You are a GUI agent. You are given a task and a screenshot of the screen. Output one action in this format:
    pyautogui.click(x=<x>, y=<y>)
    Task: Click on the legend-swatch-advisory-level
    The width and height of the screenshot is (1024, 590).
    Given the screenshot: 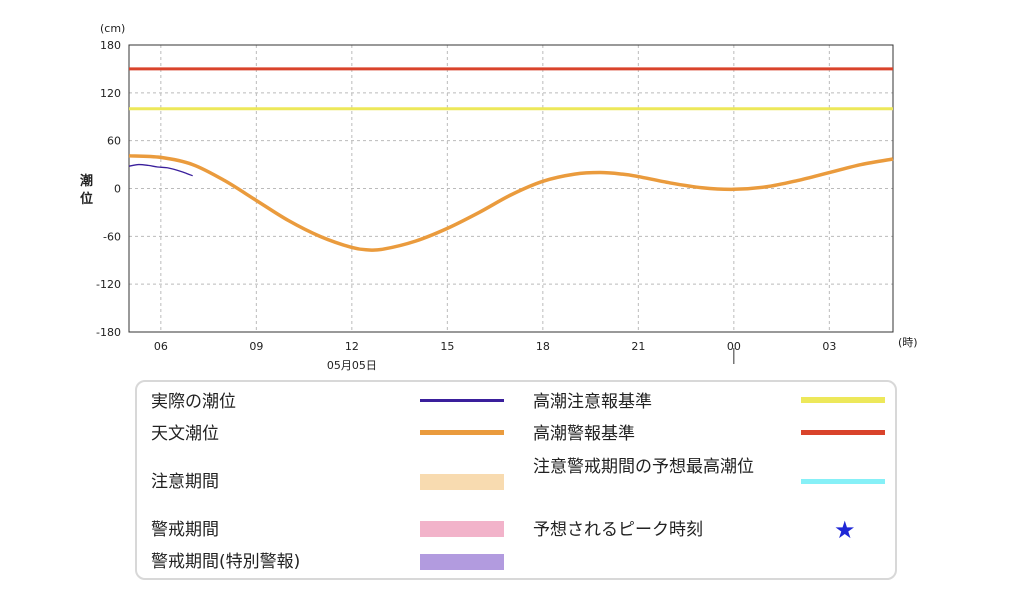 What is the action you would take?
    pyautogui.click(x=843, y=400)
    